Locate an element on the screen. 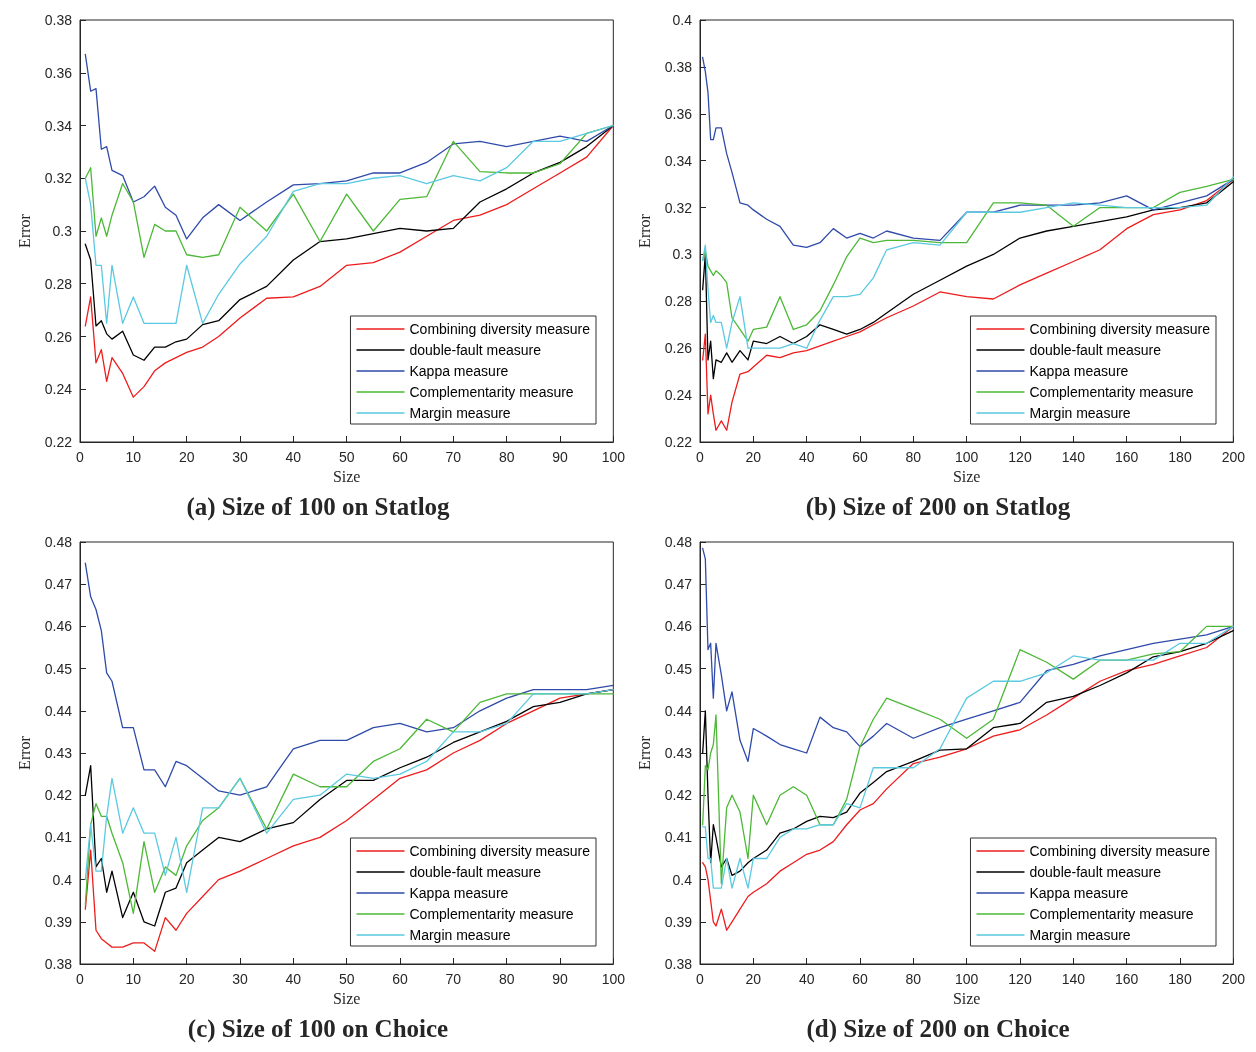  text: (b) Size of 200 on Statlog is located at coordinates (938, 507).